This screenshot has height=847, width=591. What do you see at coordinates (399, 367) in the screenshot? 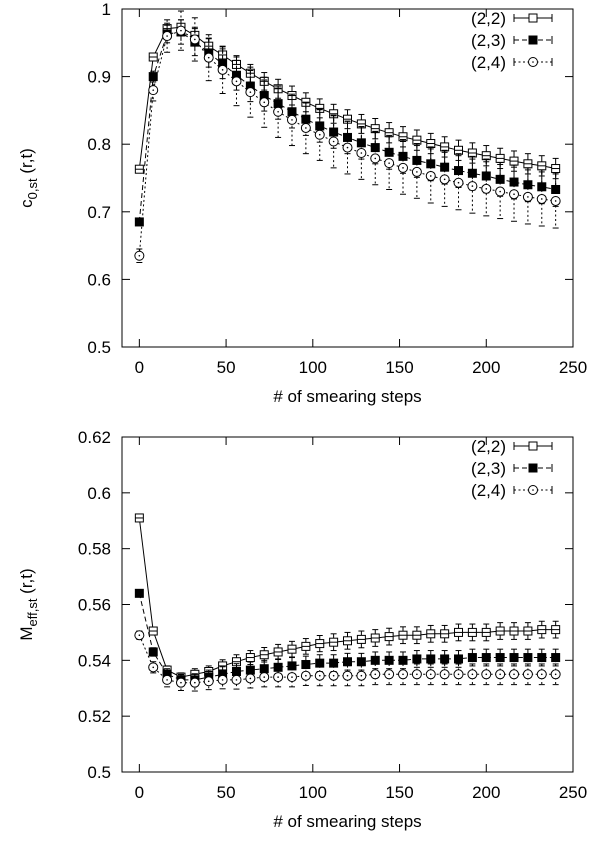
I see `x-tick-label: 150` at bounding box center [399, 367].